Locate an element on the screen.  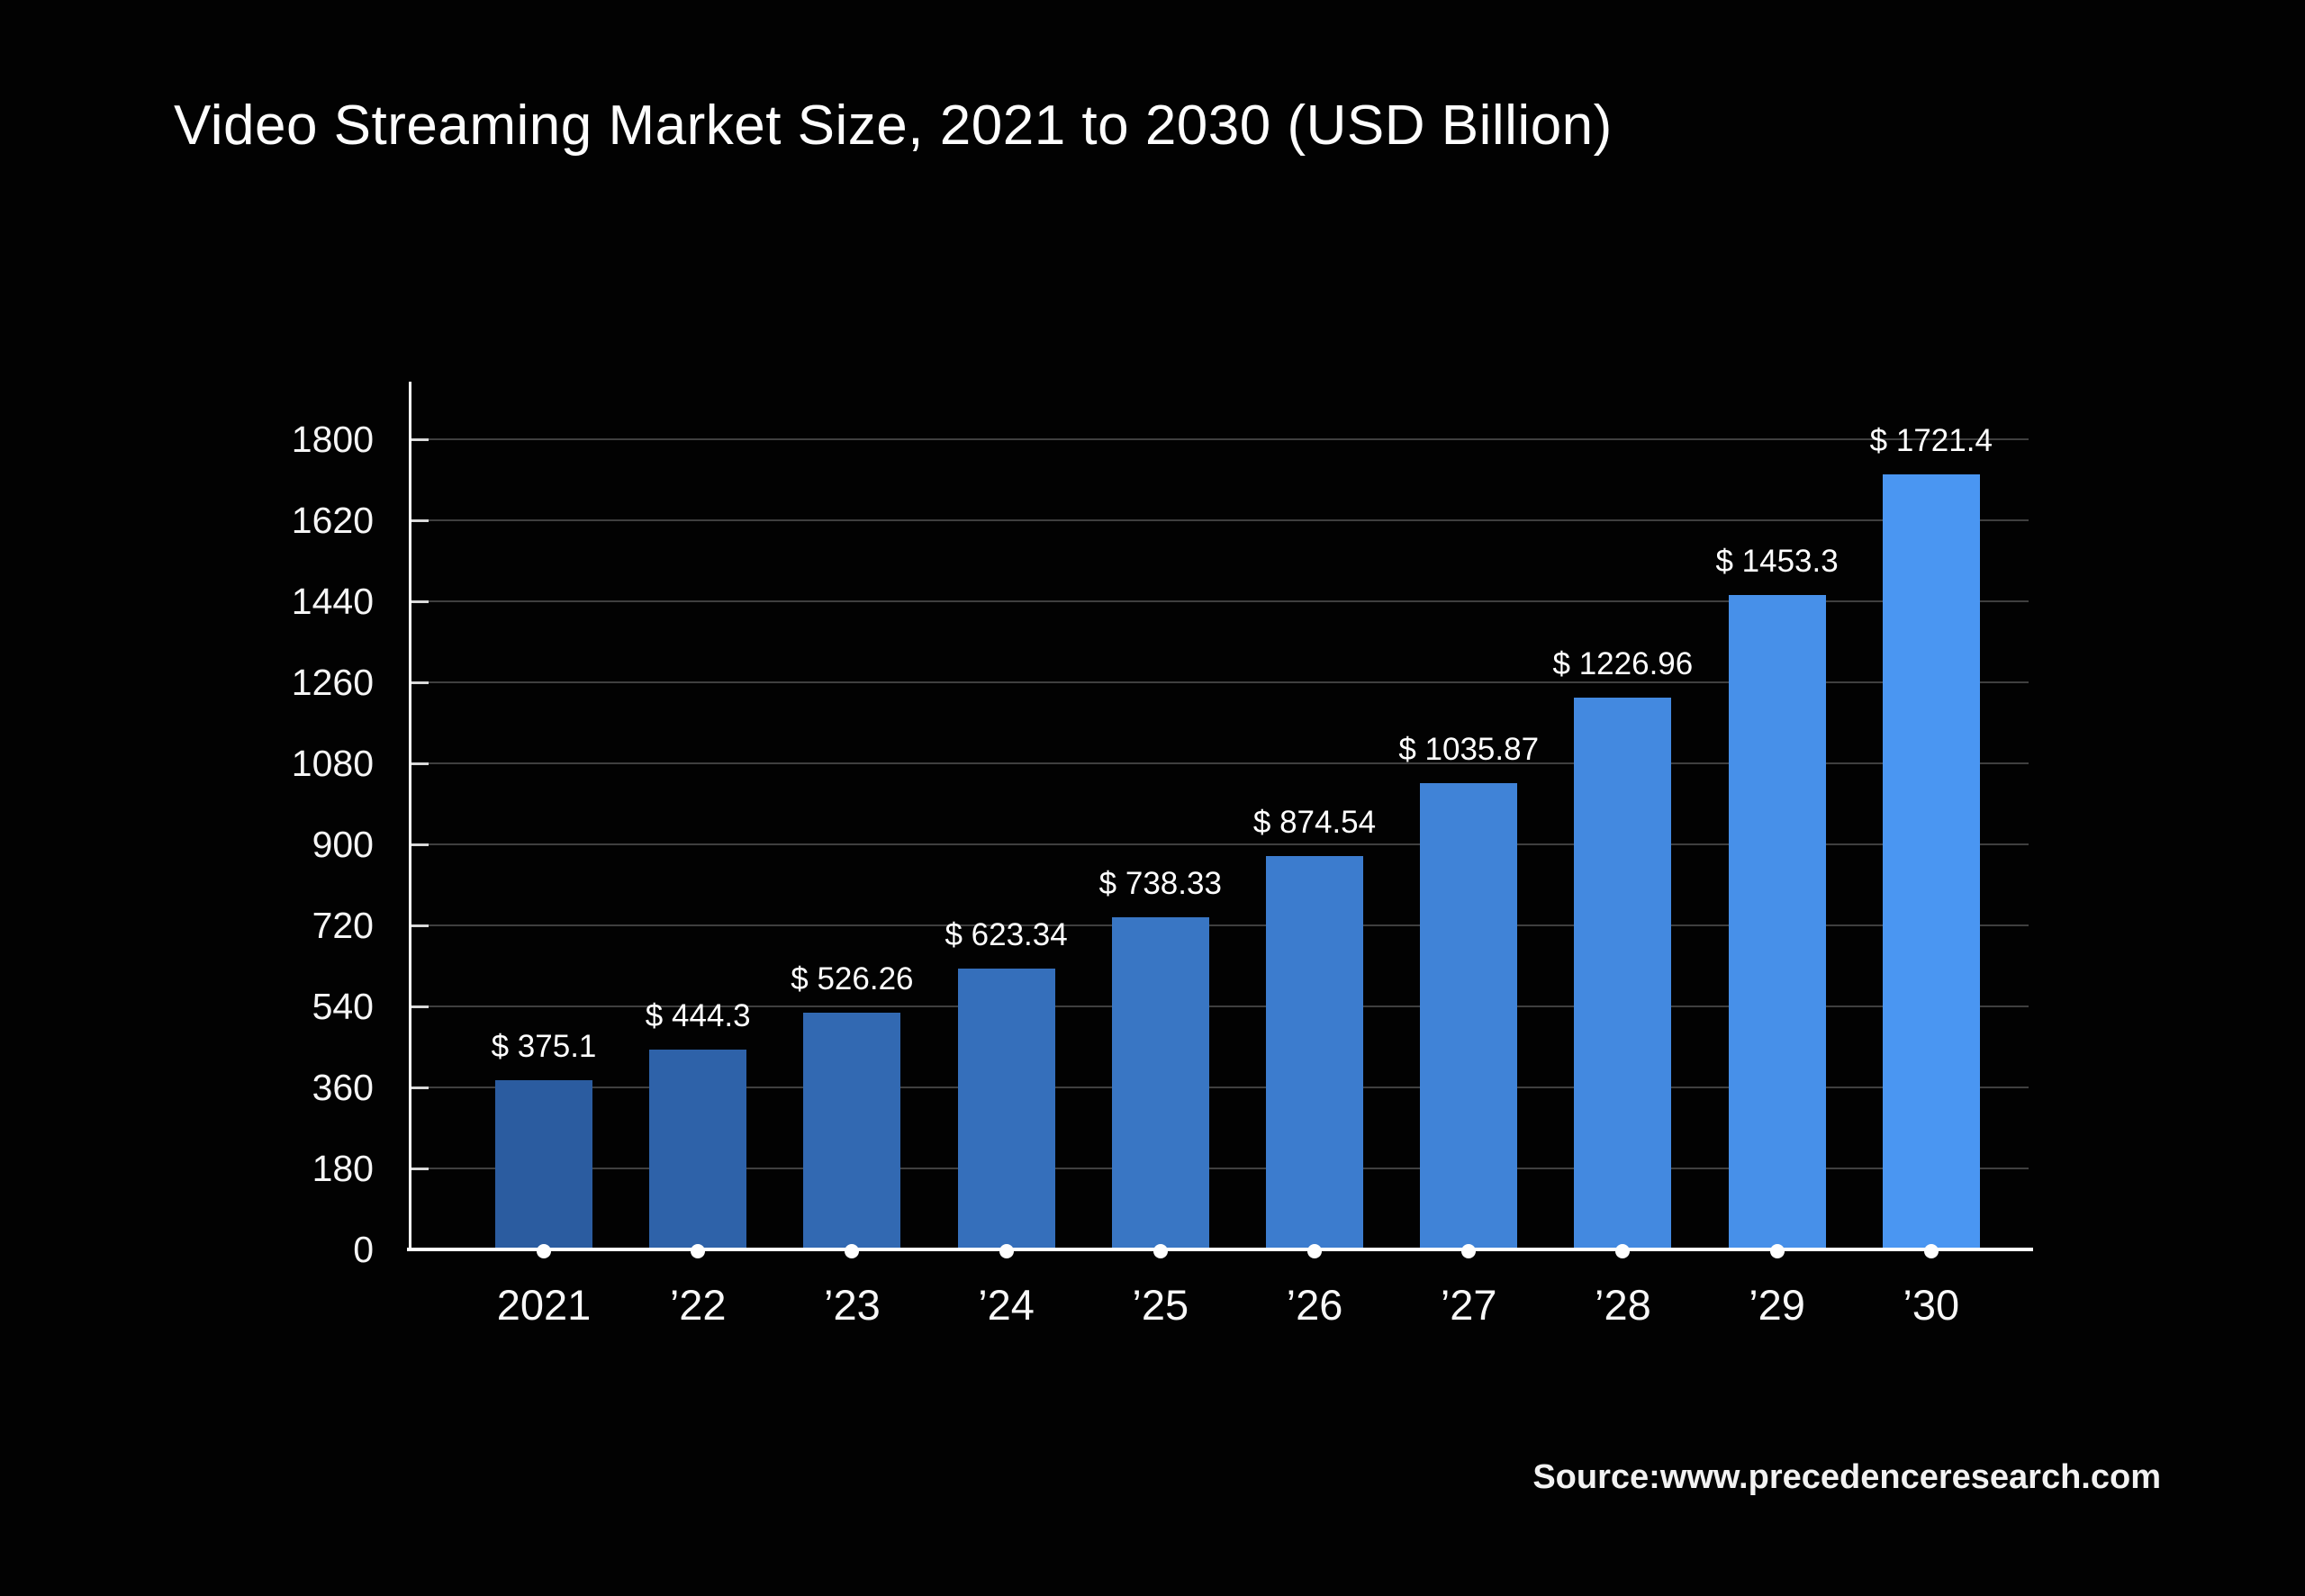
bar-value-label: $ 375.1 is located at coordinates (544, 1047).